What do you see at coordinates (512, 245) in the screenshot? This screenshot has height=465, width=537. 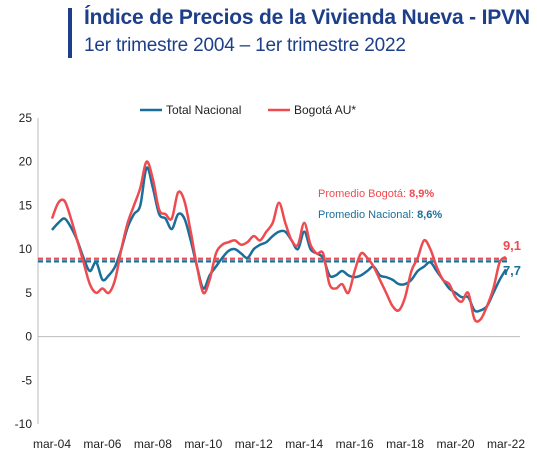 I see `end-value-label: 9,1` at bounding box center [512, 245].